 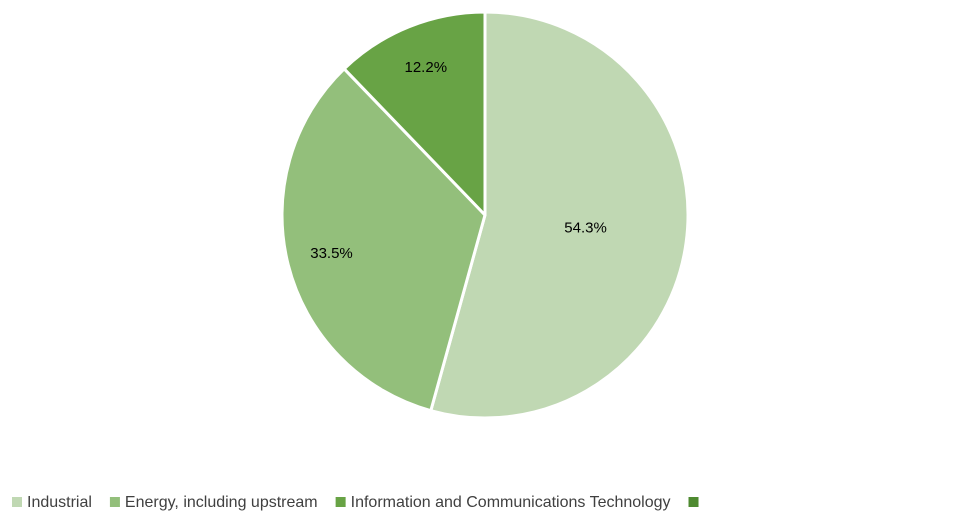 What do you see at coordinates (59, 502) in the screenshot?
I see `legend-label: Industrial` at bounding box center [59, 502].